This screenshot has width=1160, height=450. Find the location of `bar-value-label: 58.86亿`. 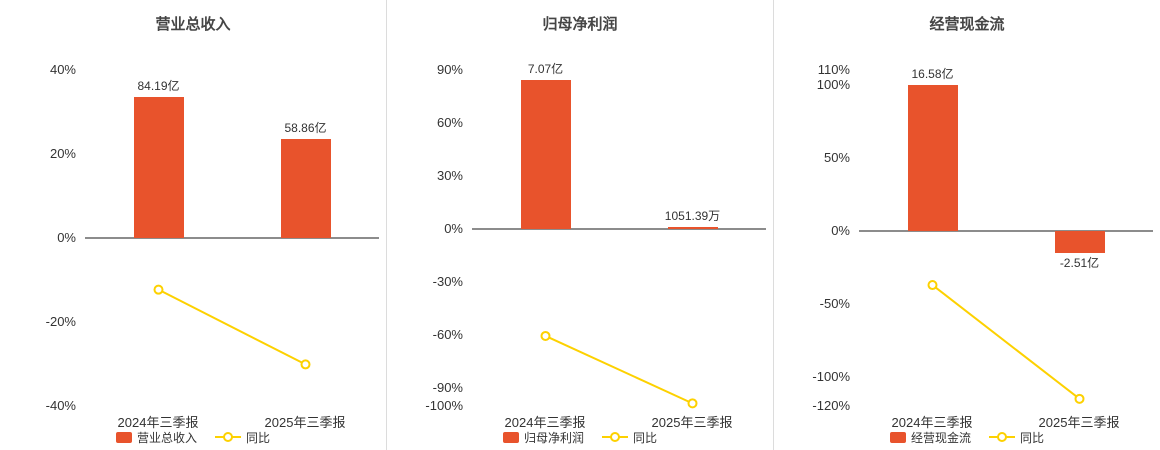

bar-value-label: 58.86亿 is located at coordinates (305, 128).